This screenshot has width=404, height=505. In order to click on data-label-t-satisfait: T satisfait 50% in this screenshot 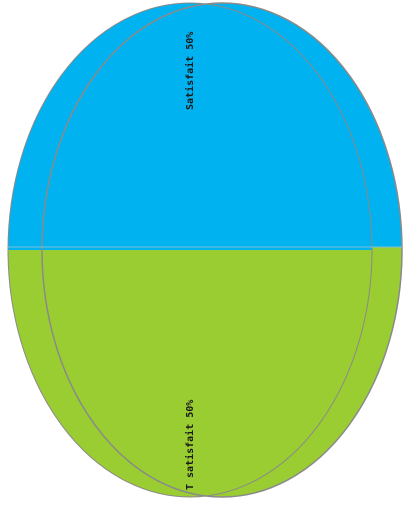, I will do `click(190, 445)`.